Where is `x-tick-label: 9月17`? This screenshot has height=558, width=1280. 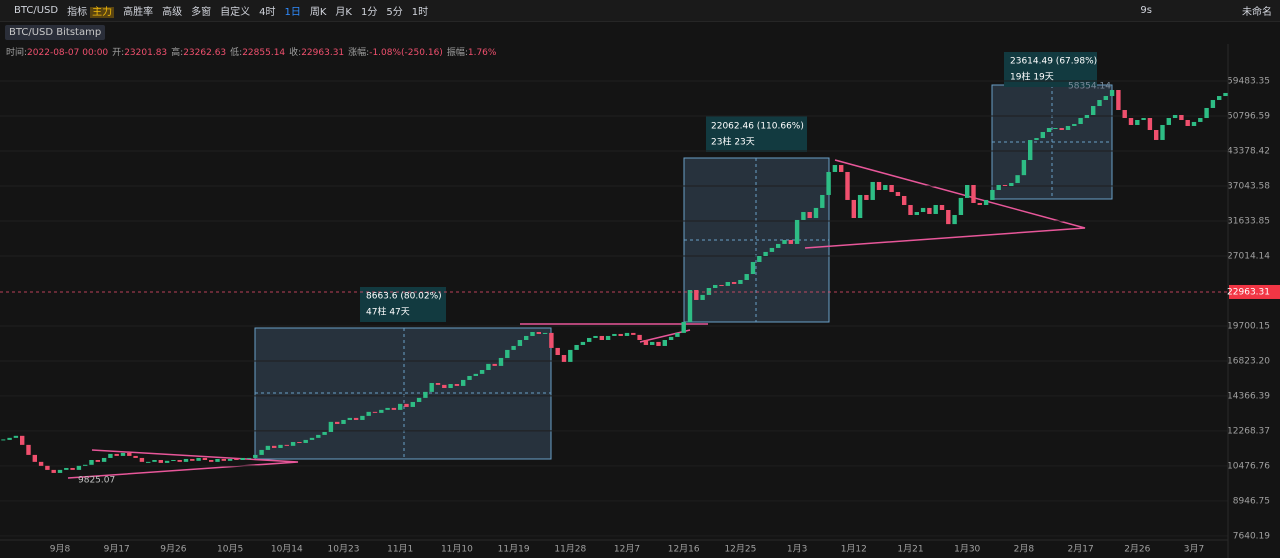 x-tick-label: 9月17 is located at coordinates (117, 549).